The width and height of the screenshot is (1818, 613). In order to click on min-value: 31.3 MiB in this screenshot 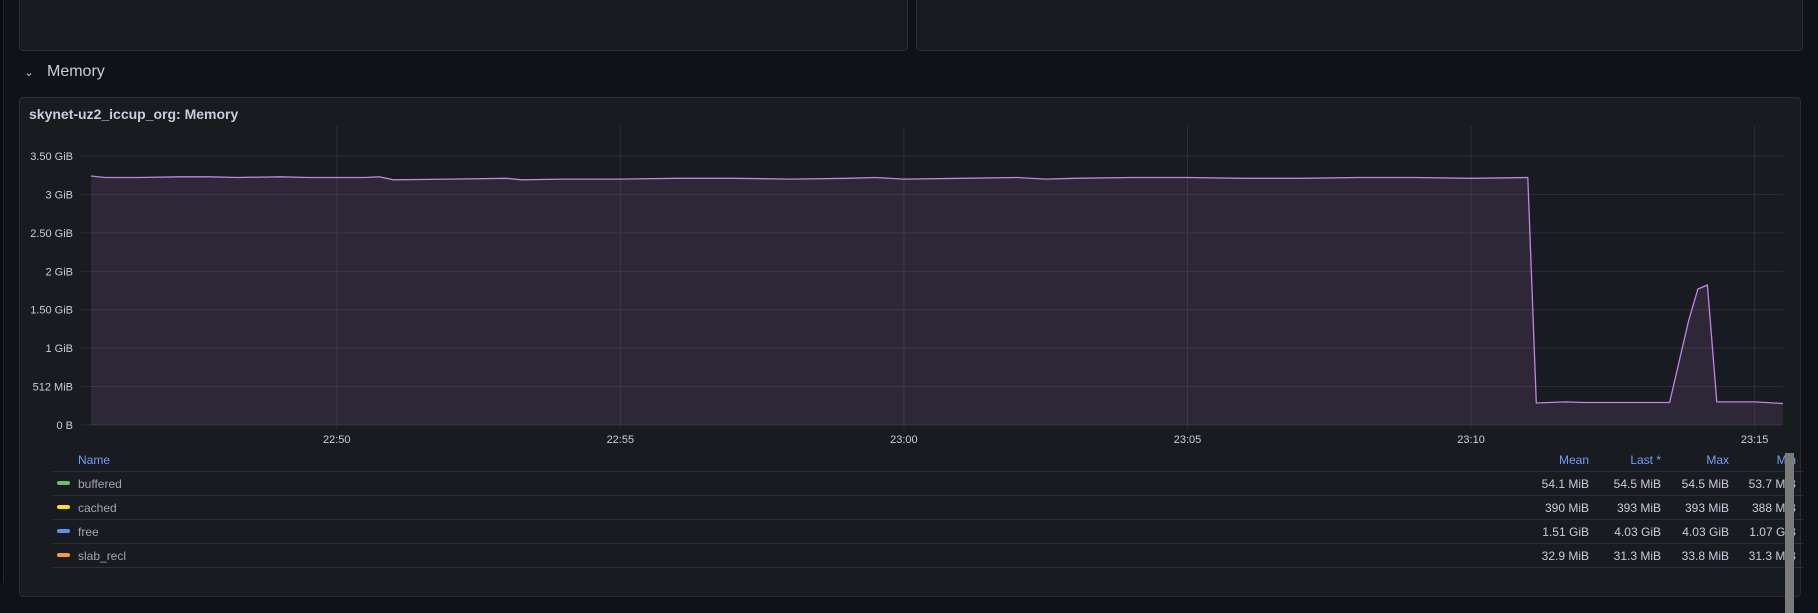, I will do `click(1772, 556)`.